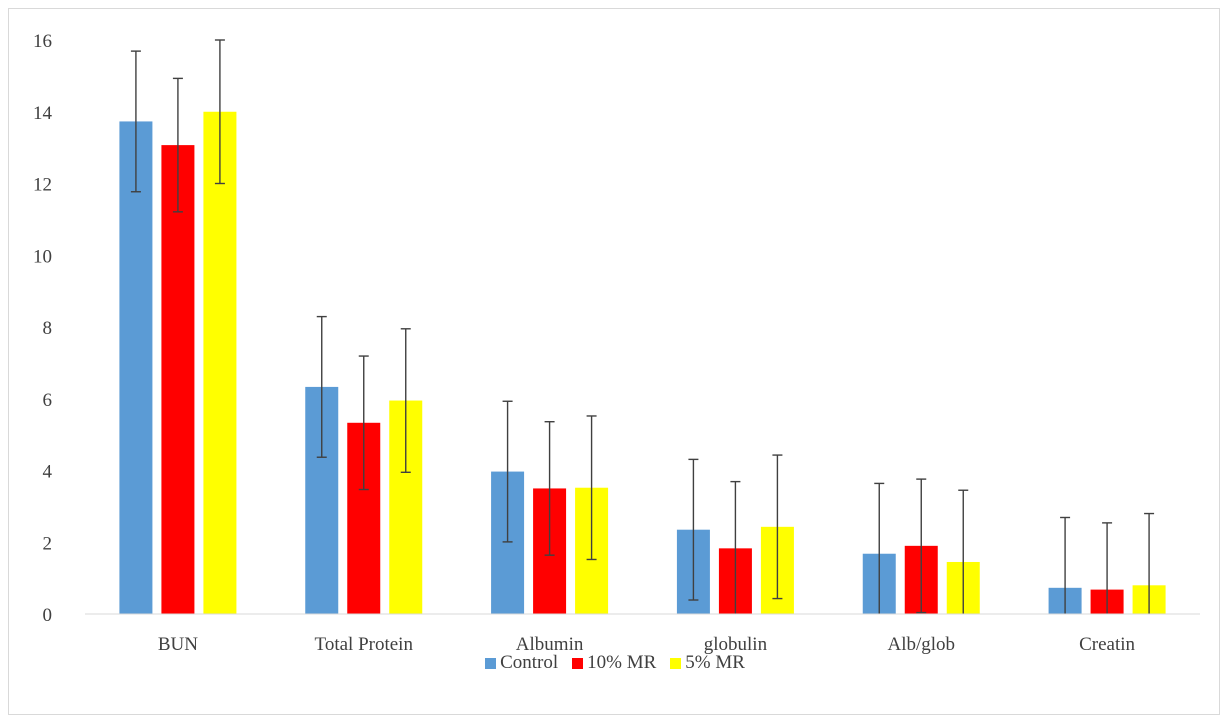 This screenshot has height=725, width=1230. Describe the element at coordinates (921, 644) in the screenshot. I see `x-tick-label: Alb/glob` at that location.